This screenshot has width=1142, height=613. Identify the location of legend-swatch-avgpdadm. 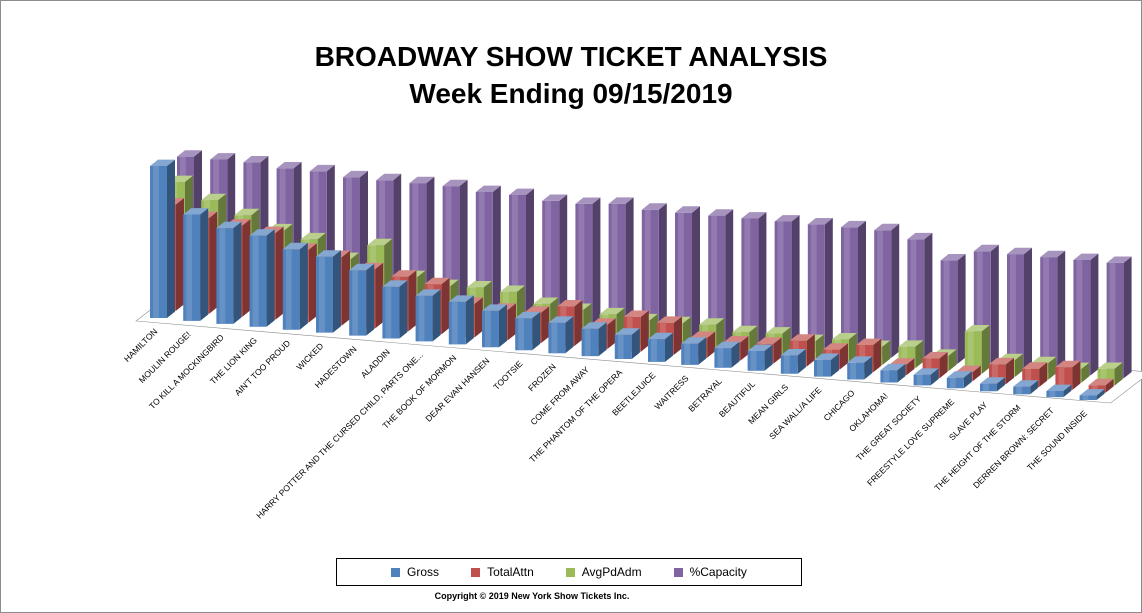
(570, 572).